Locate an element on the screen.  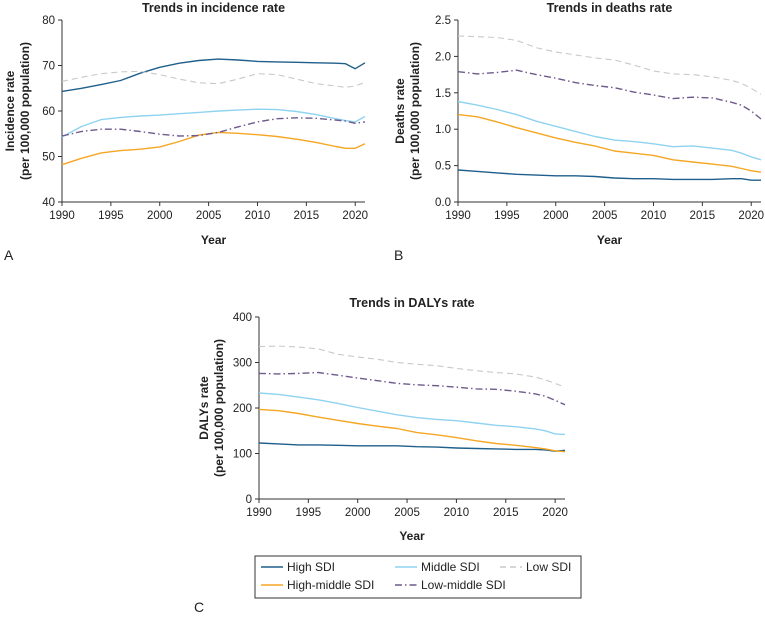
legend-label-lowmid: Low-middle SDI is located at coordinates (463, 585).